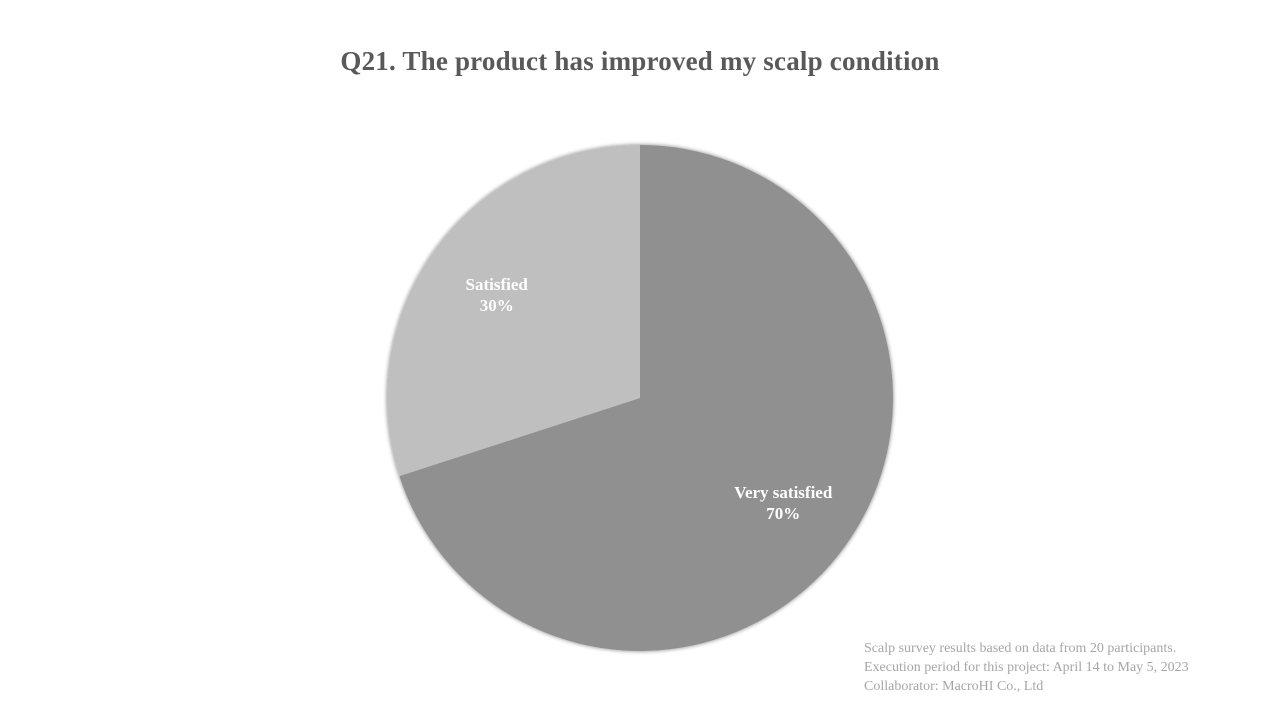 Image resolution: width=1280 pixels, height=720 pixels. What do you see at coordinates (783, 492) in the screenshot?
I see `slice-label-name: Very satisfied` at bounding box center [783, 492].